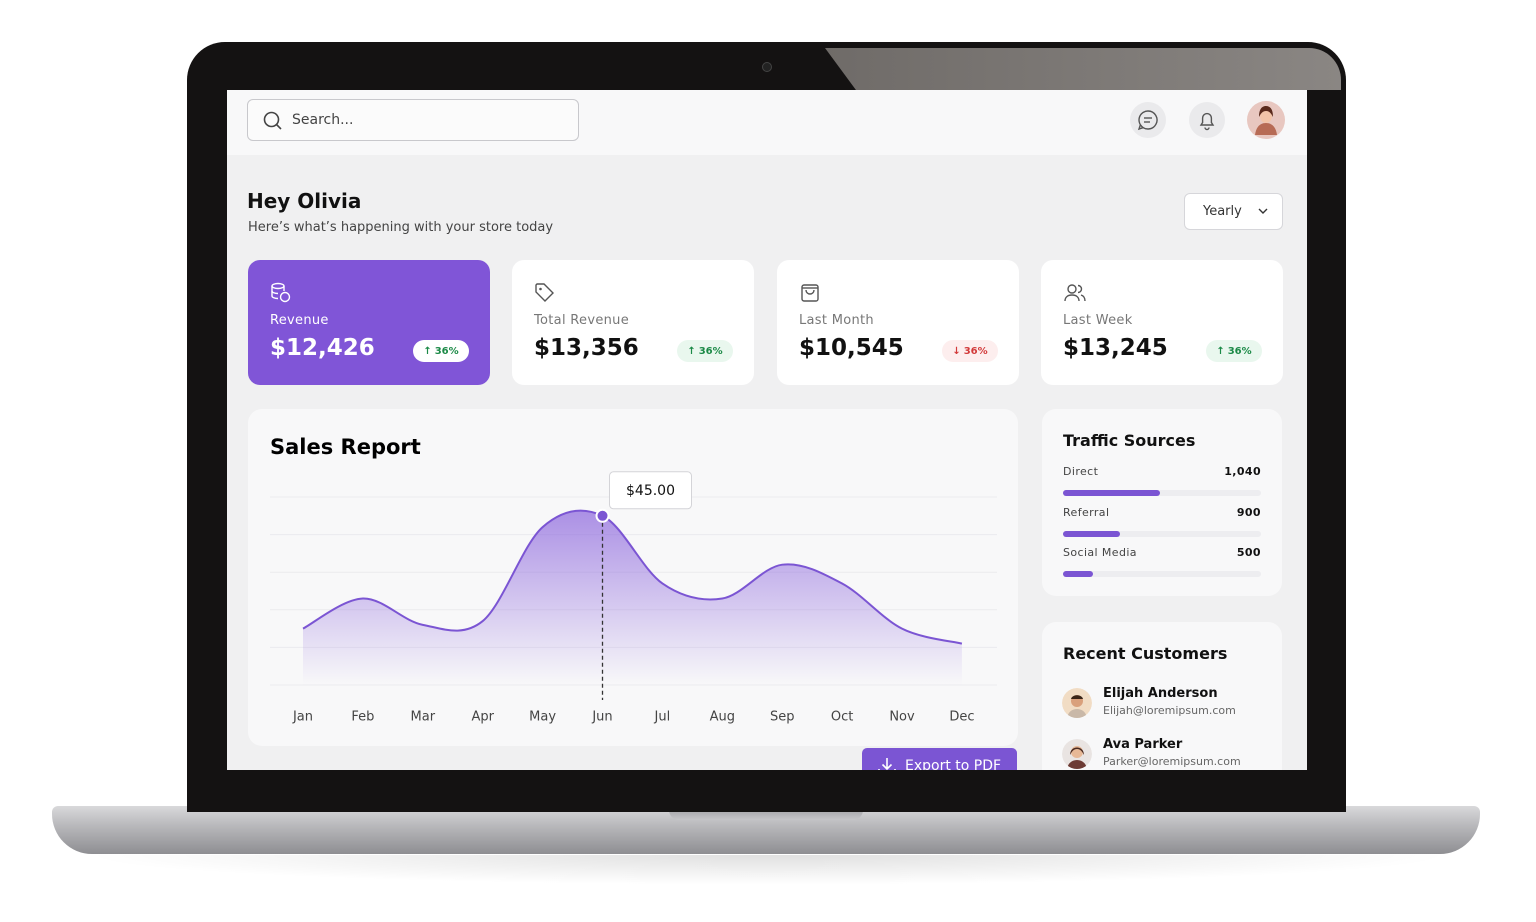 The height and width of the screenshot is (922, 1536). What do you see at coordinates (582, 320) in the screenshot?
I see `stat-label: Total Revenue` at bounding box center [582, 320].